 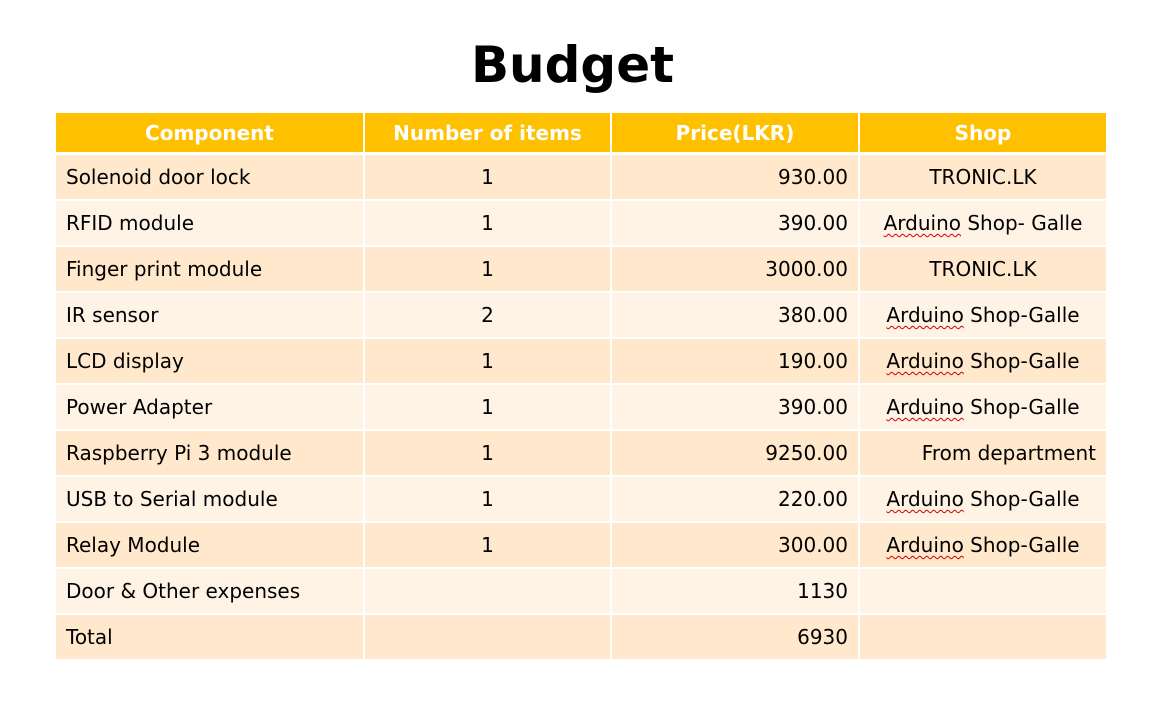 I want to click on cell-price: 9250.00, so click(x=735, y=453).